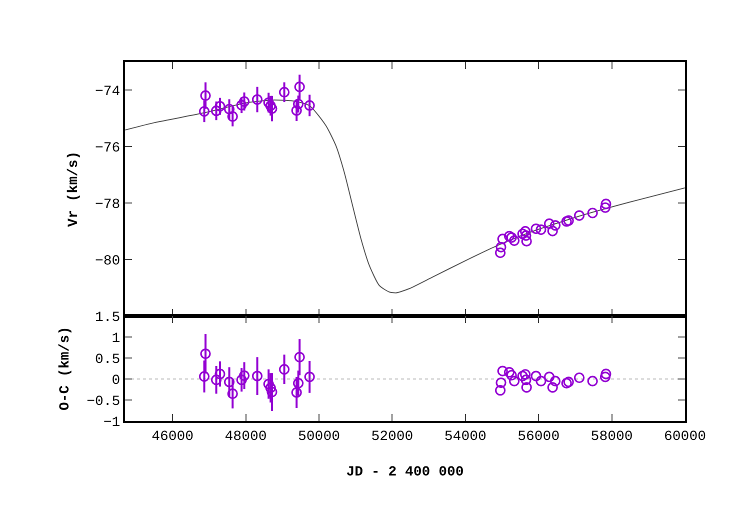 The height and width of the screenshot is (525, 750). What do you see at coordinates (465, 436) in the screenshot?
I see `x-tick-label: 54000` at bounding box center [465, 436].